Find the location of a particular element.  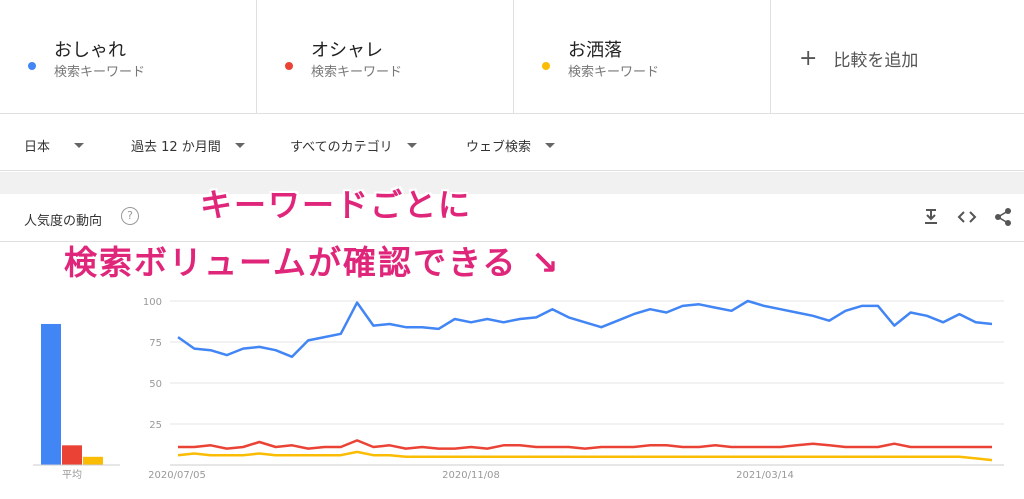

card-title: 人気度の動向 is located at coordinates (63, 221).